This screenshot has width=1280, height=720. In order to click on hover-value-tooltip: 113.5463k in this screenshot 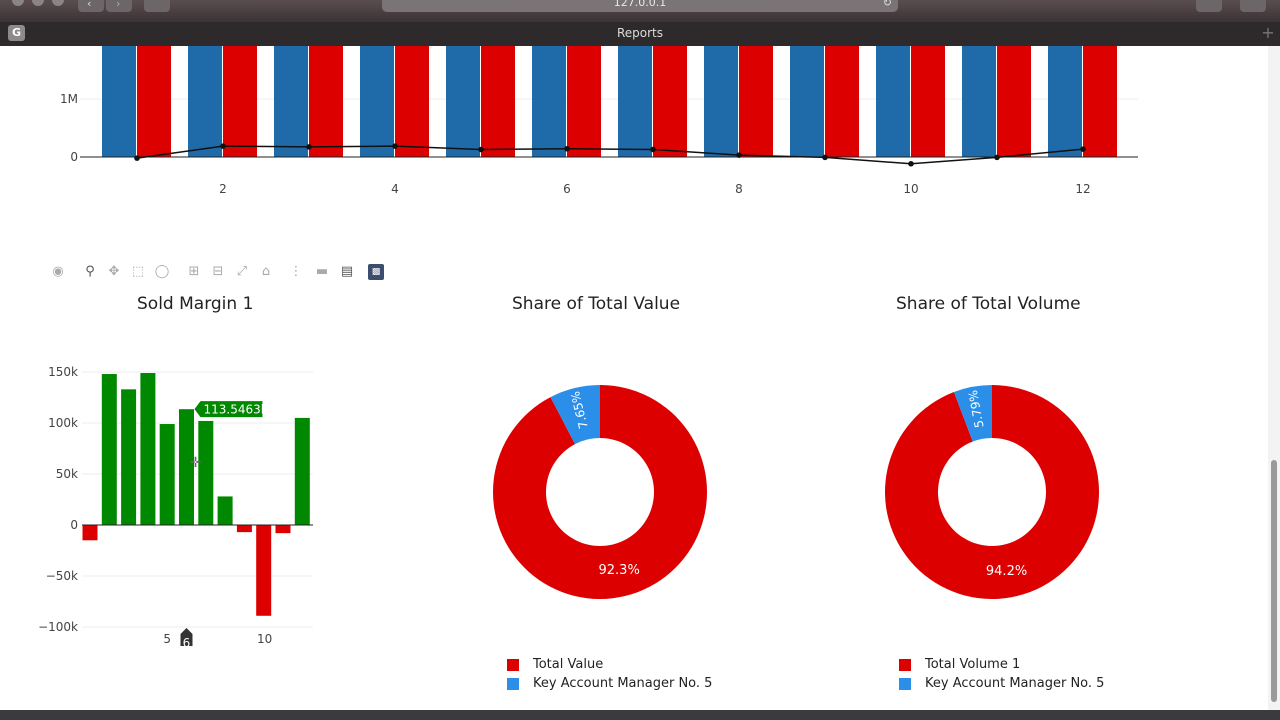, I will do `click(231, 409)`.